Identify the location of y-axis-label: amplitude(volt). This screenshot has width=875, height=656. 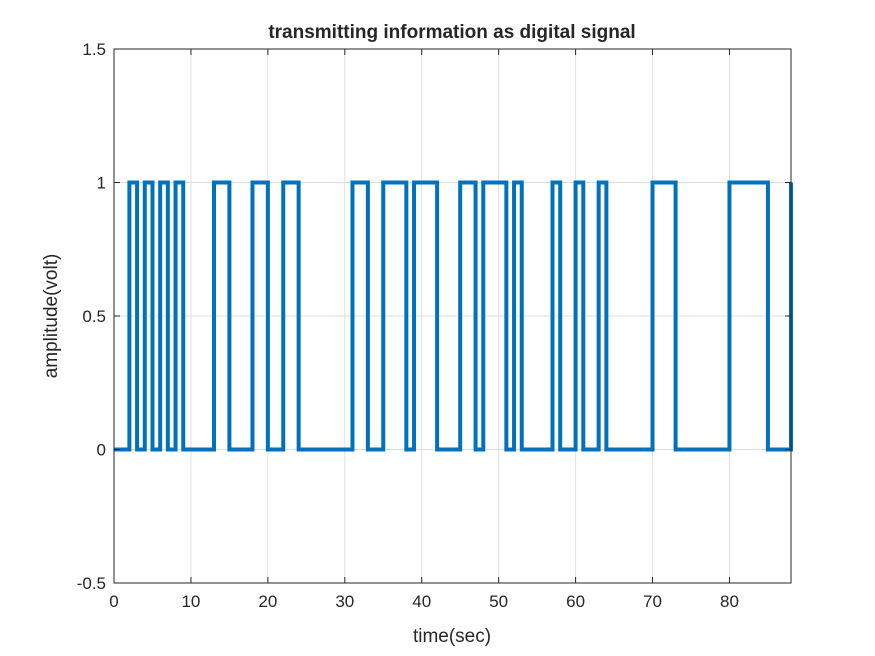
(51, 316).